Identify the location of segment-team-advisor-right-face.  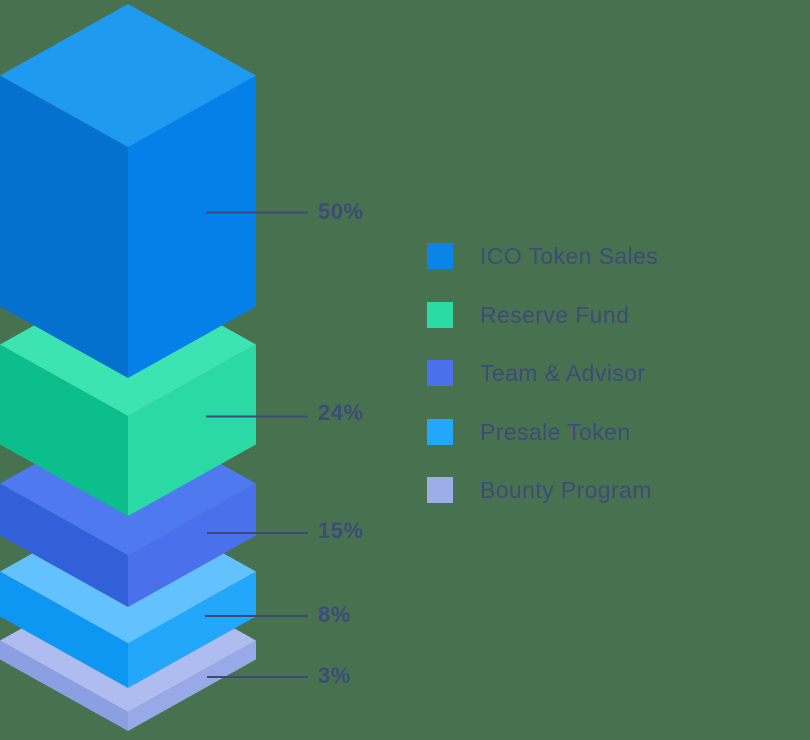
(192, 545).